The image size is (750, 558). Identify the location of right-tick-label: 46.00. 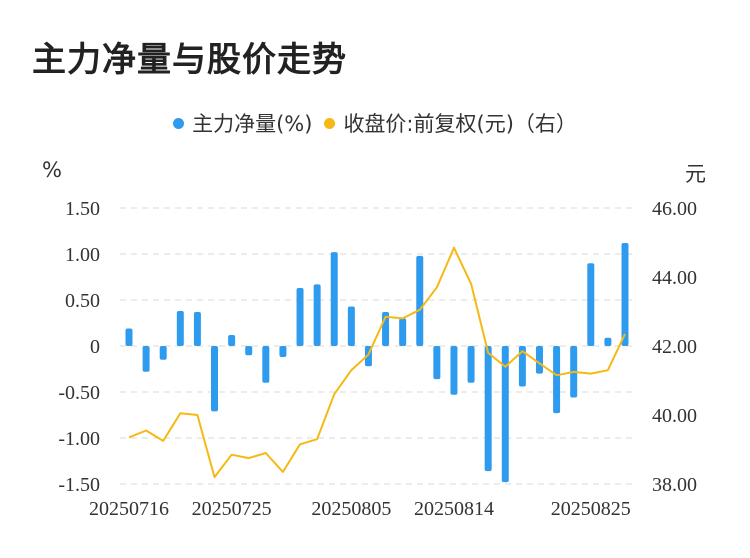
(674, 209).